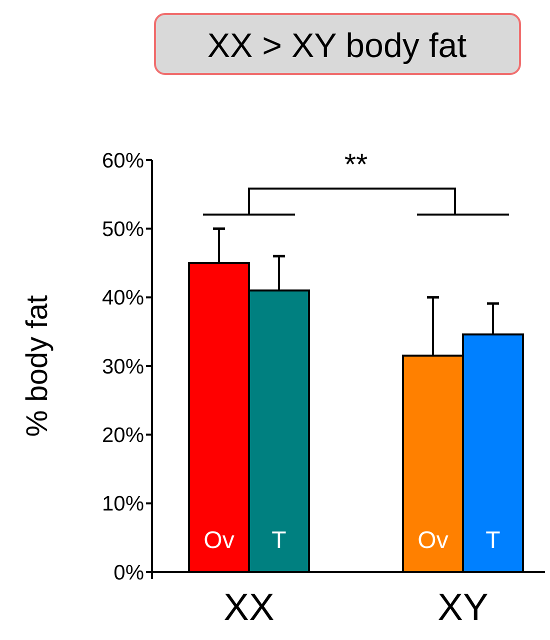  Describe the element at coordinates (37, 365) in the screenshot. I see `y-axis-title: % body fat` at that location.